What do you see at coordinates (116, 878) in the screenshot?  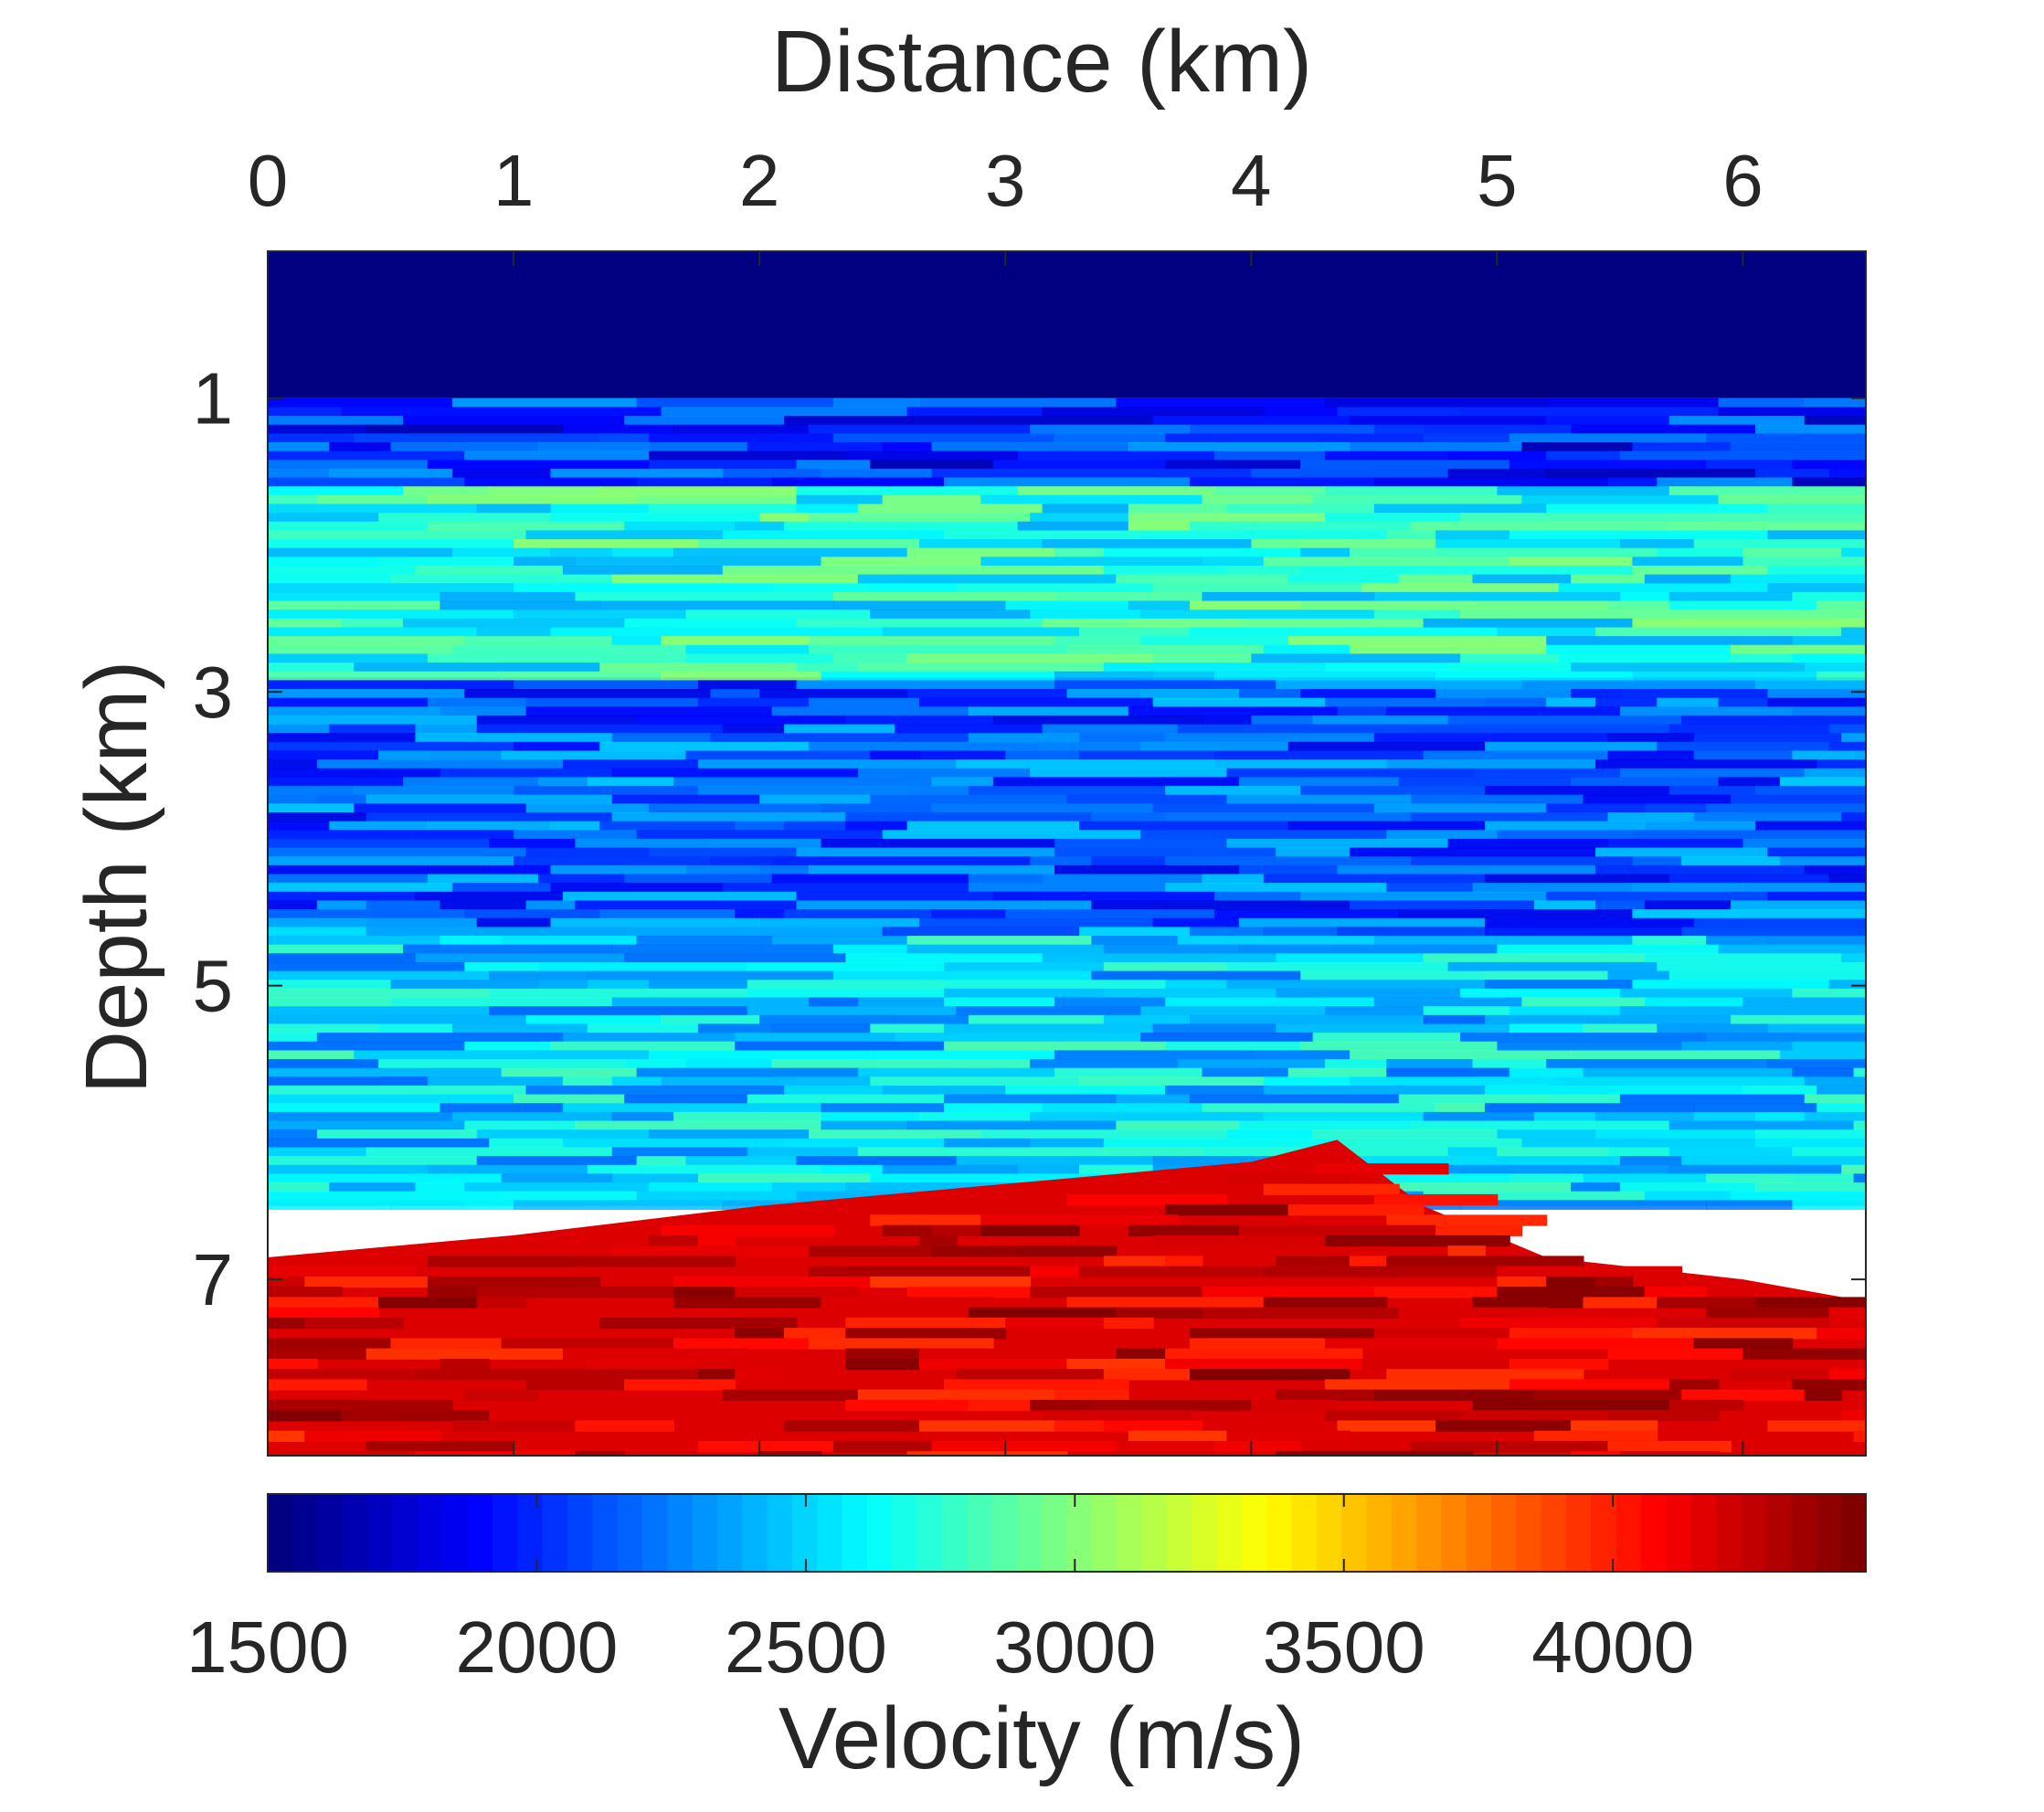 I see `y-axis-title: Depth (km)` at bounding box center [116, 878].